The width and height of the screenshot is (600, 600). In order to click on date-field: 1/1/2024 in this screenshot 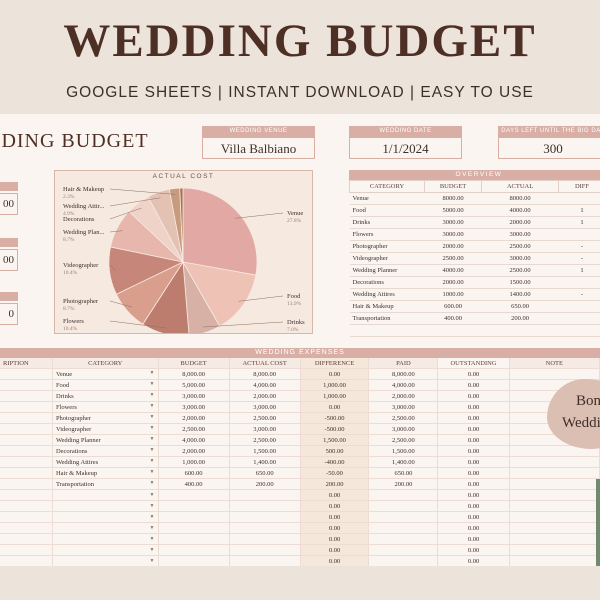, I will do `click(405, 148)`.